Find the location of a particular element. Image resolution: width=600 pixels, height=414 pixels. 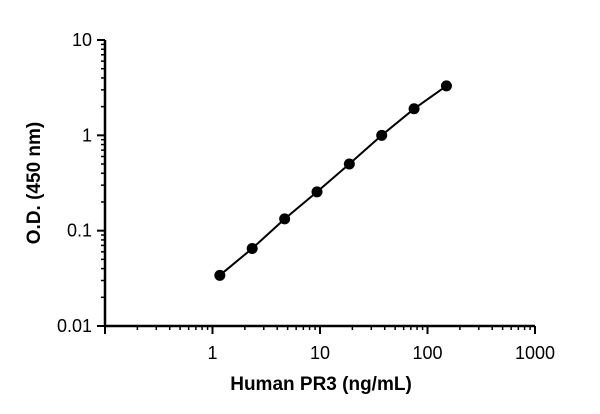

y-tick-label: 0.1 is located at coordinates (79, 231).